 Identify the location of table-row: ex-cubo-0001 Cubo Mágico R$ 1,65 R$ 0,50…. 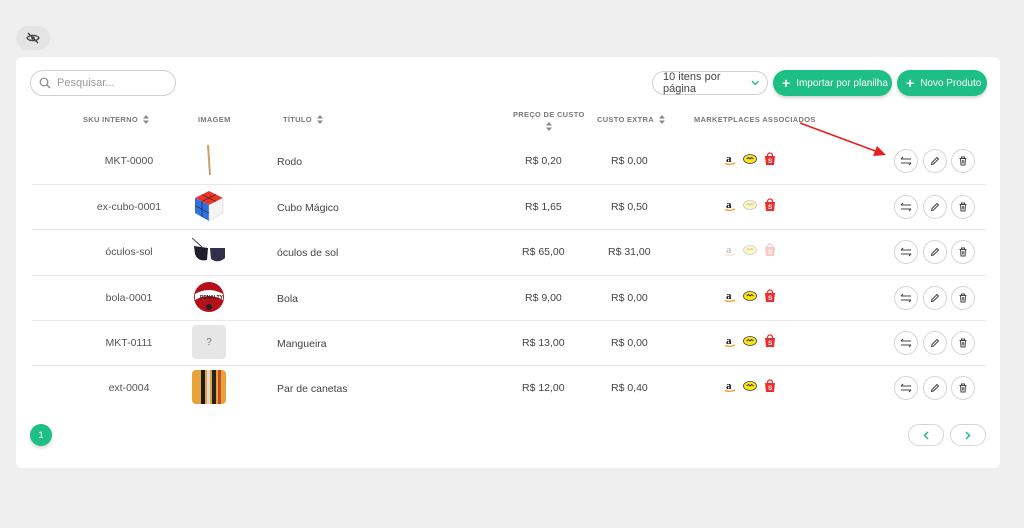
(509, 206).